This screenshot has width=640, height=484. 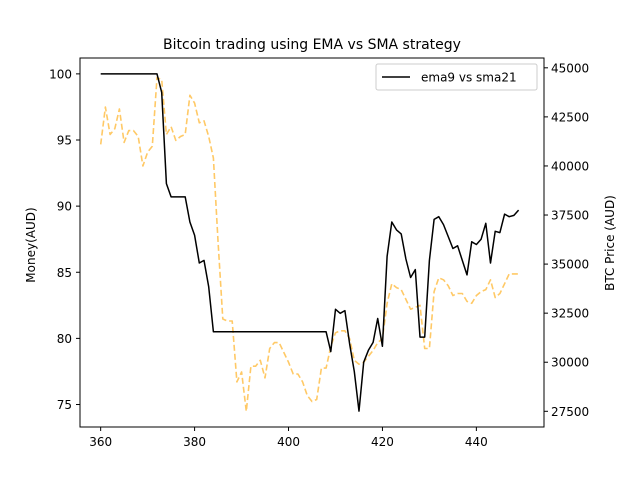 What do you see at coordinates (64, 207) in the screenshot?
I see `y-tick-label: 90` at bounding box center [64, 207].